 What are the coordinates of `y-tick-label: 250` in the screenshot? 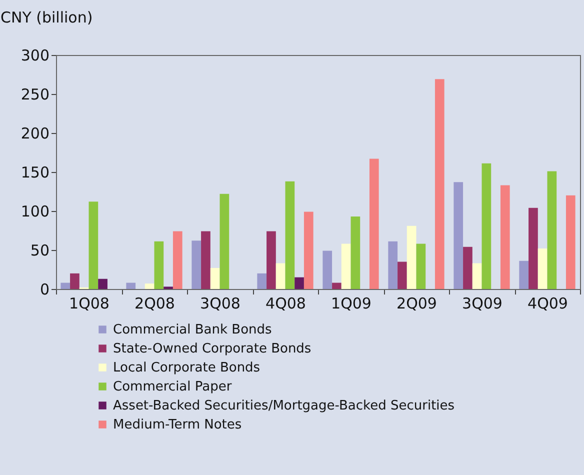 It's located at (35, 95).